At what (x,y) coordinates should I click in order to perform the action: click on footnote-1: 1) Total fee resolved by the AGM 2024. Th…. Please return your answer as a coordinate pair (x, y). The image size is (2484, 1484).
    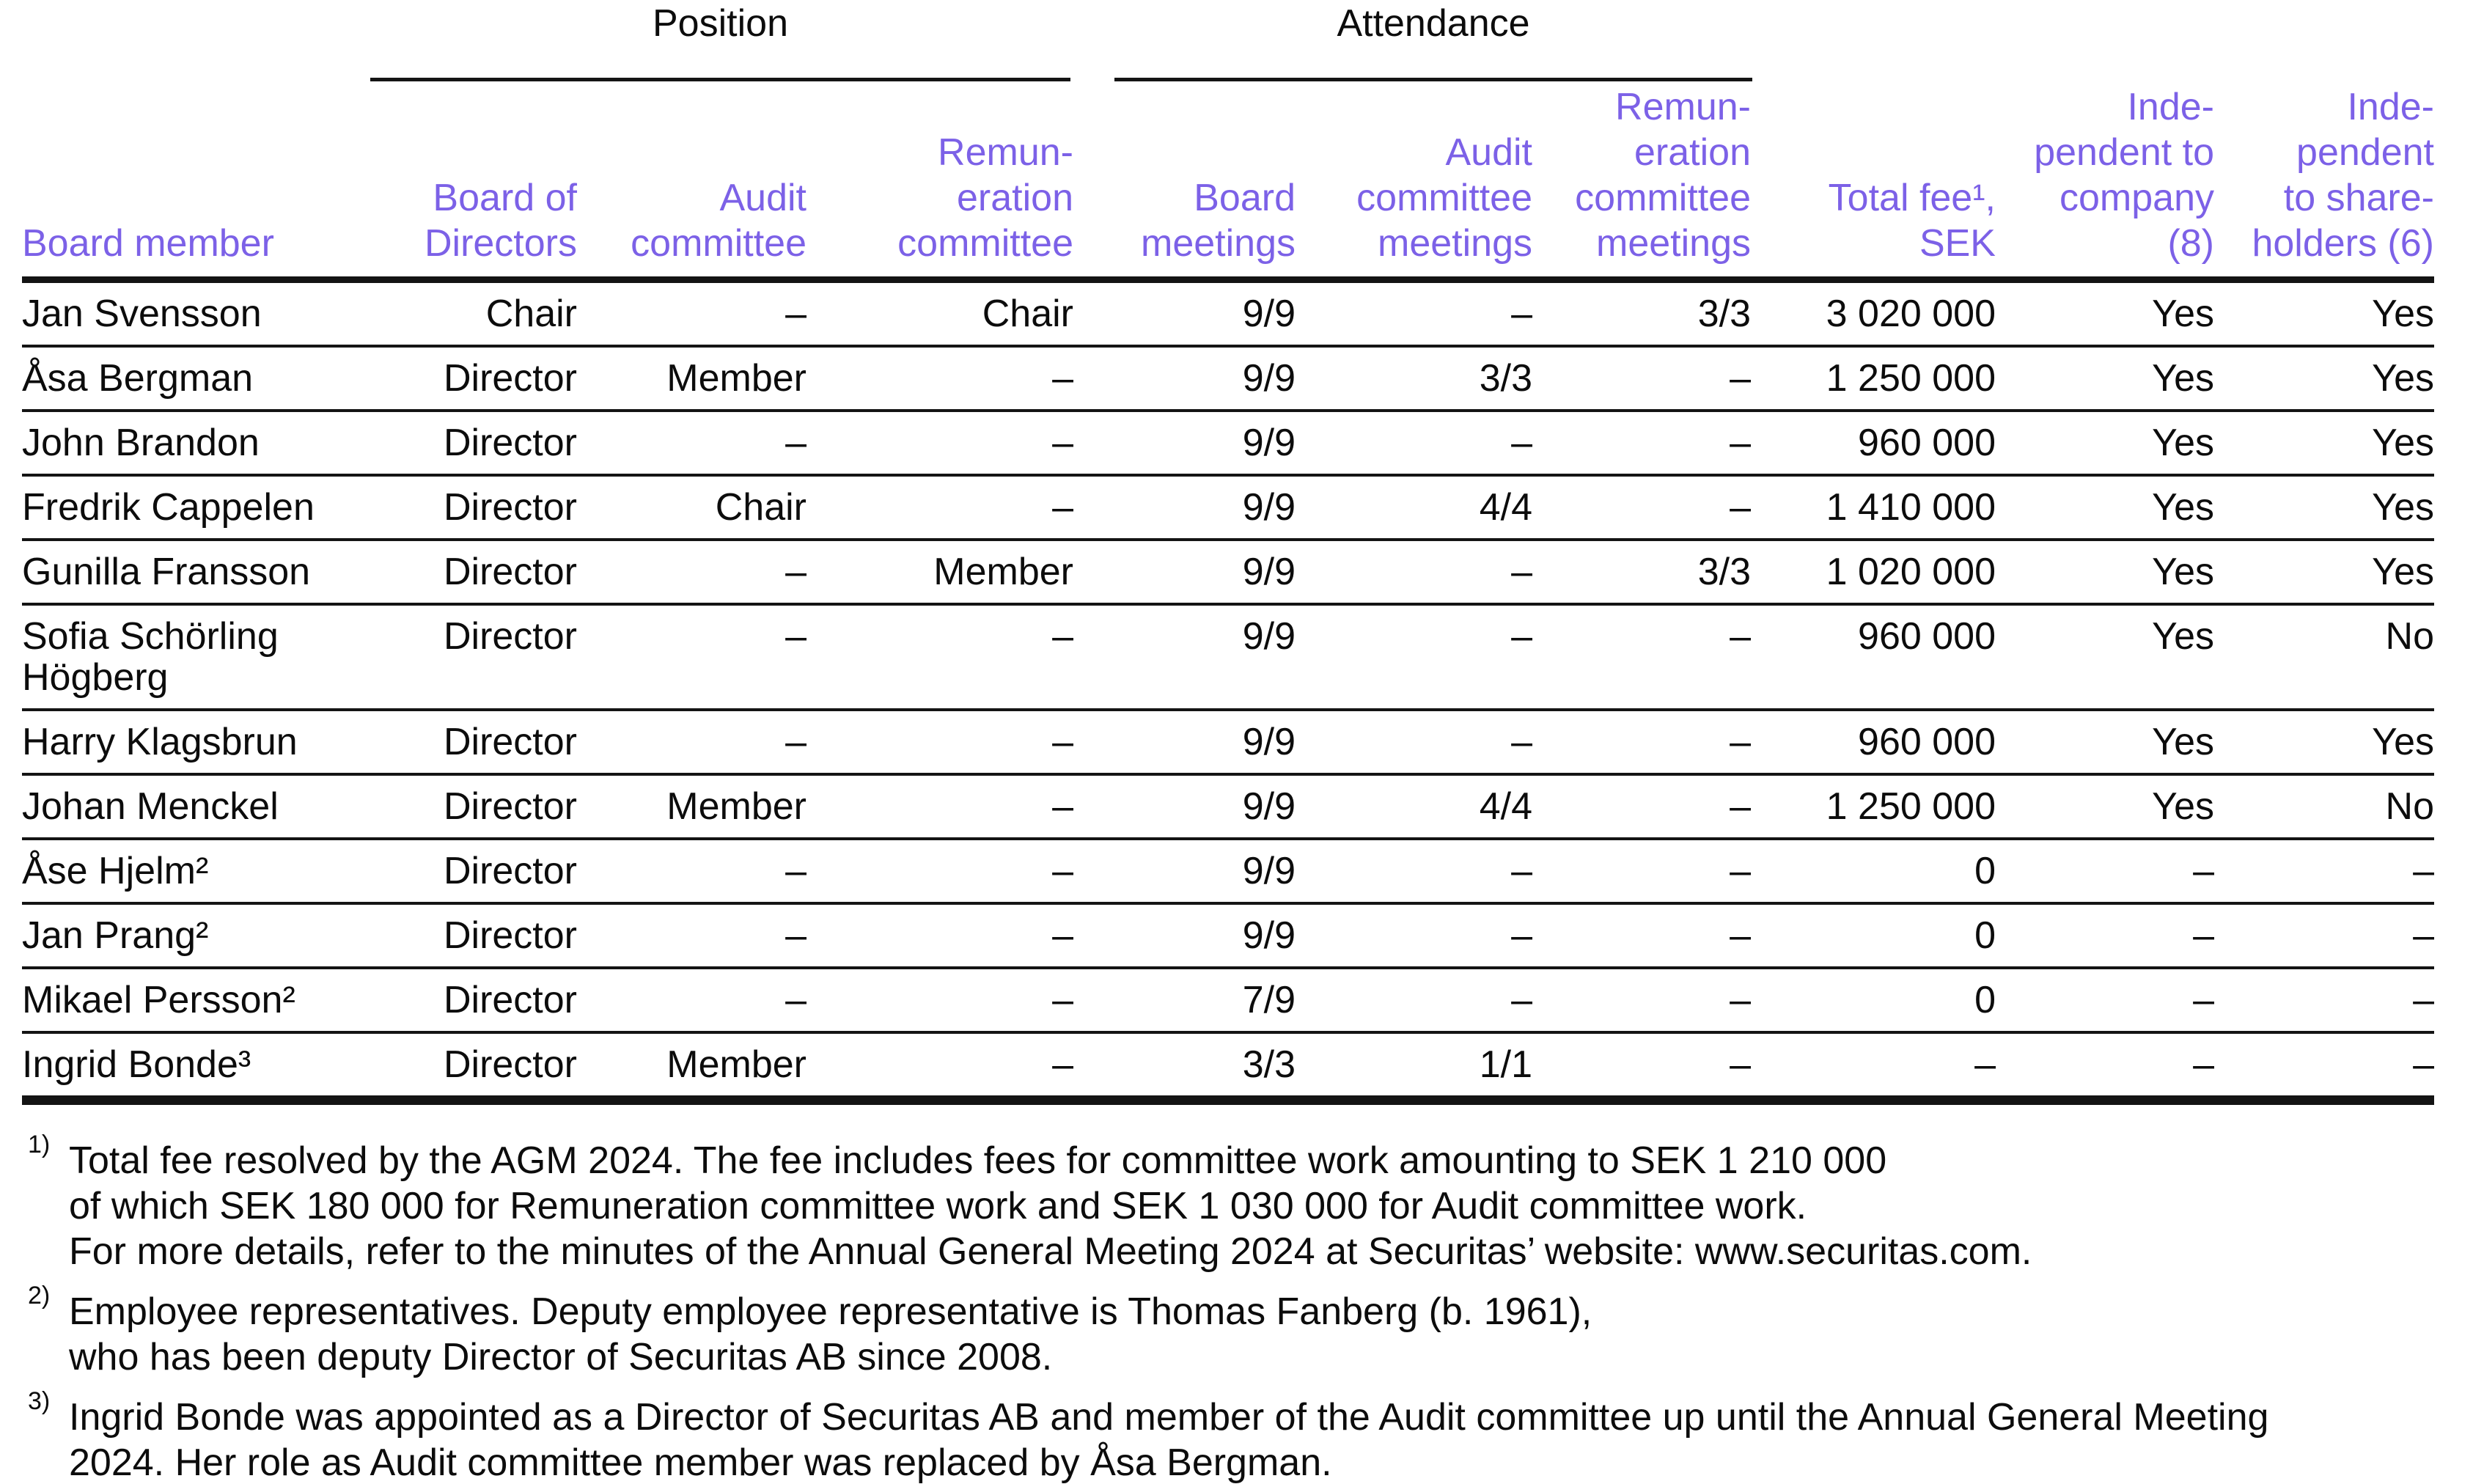
    Looking at the image, I should click on (1250, 1203).